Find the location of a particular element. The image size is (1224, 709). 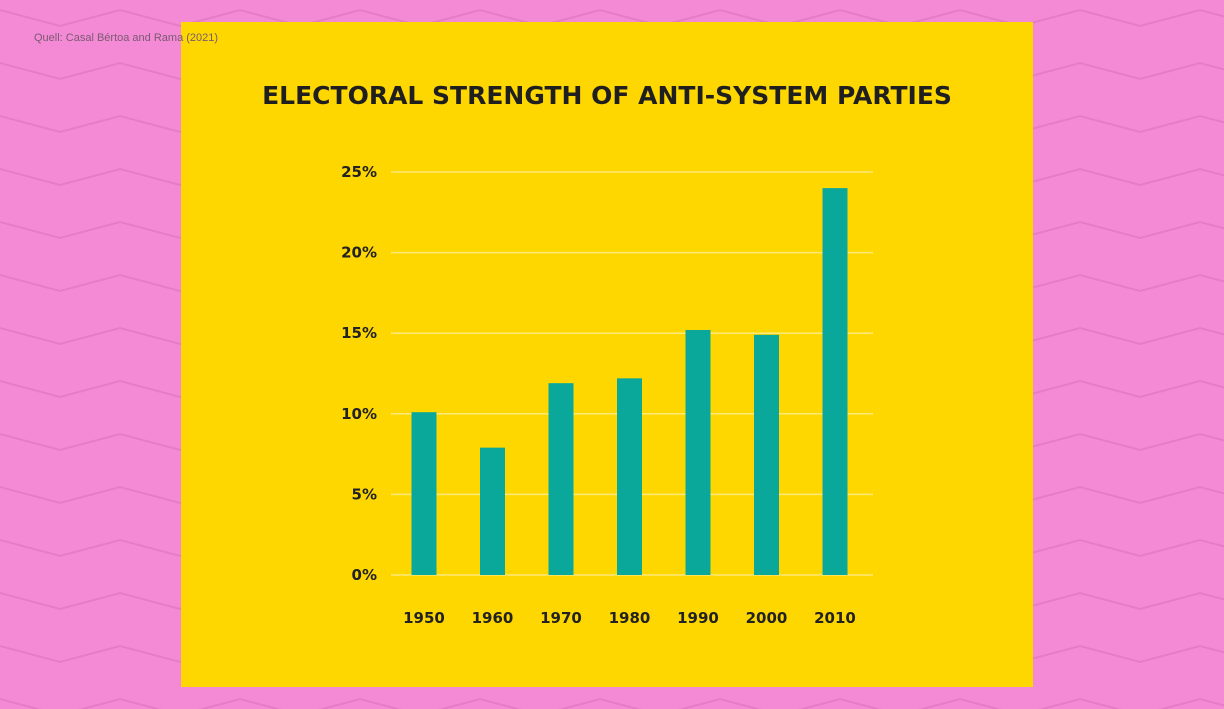

y-tick-label: 5% is located at coordinates (364, 494).